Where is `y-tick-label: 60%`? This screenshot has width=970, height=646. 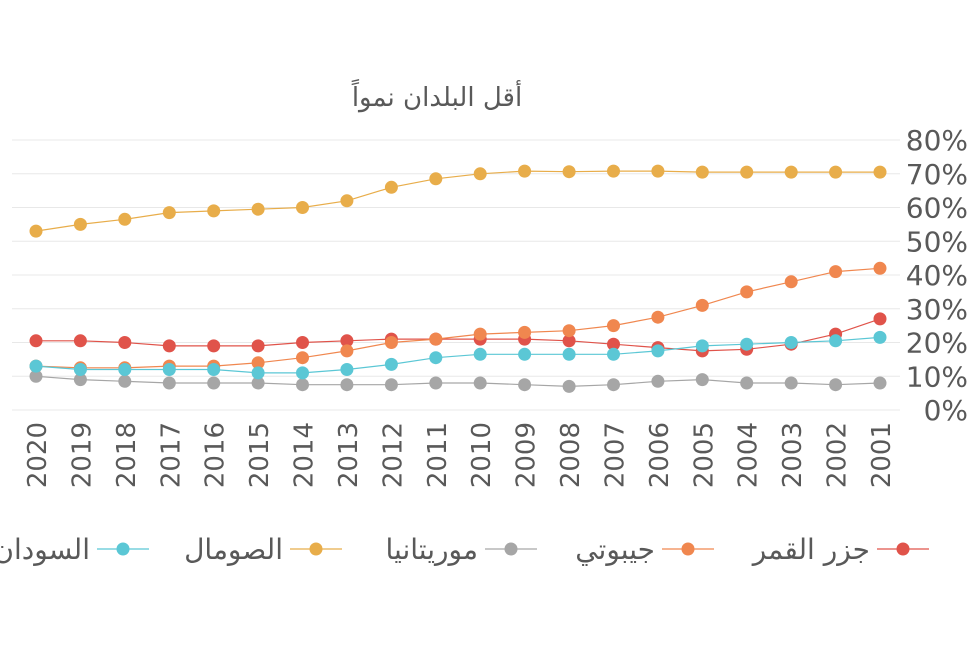 y-tick-label: 60% is located at coordinates (937, 208).